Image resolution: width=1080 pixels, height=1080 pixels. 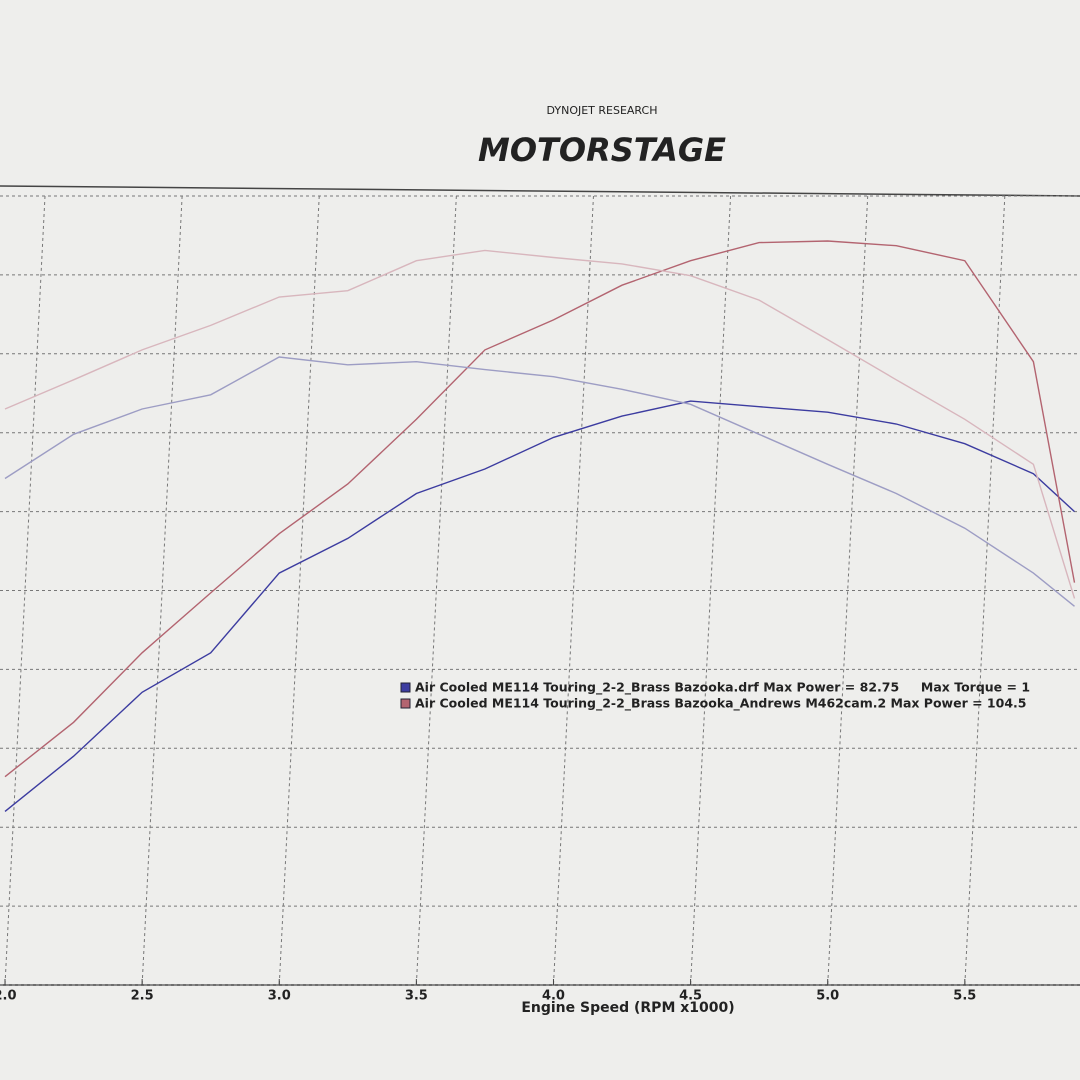 What do you see at coordinates (553, 996) in the screenshot?
I see `x-tick-label: 4.0` at bounding box center [553, 996].